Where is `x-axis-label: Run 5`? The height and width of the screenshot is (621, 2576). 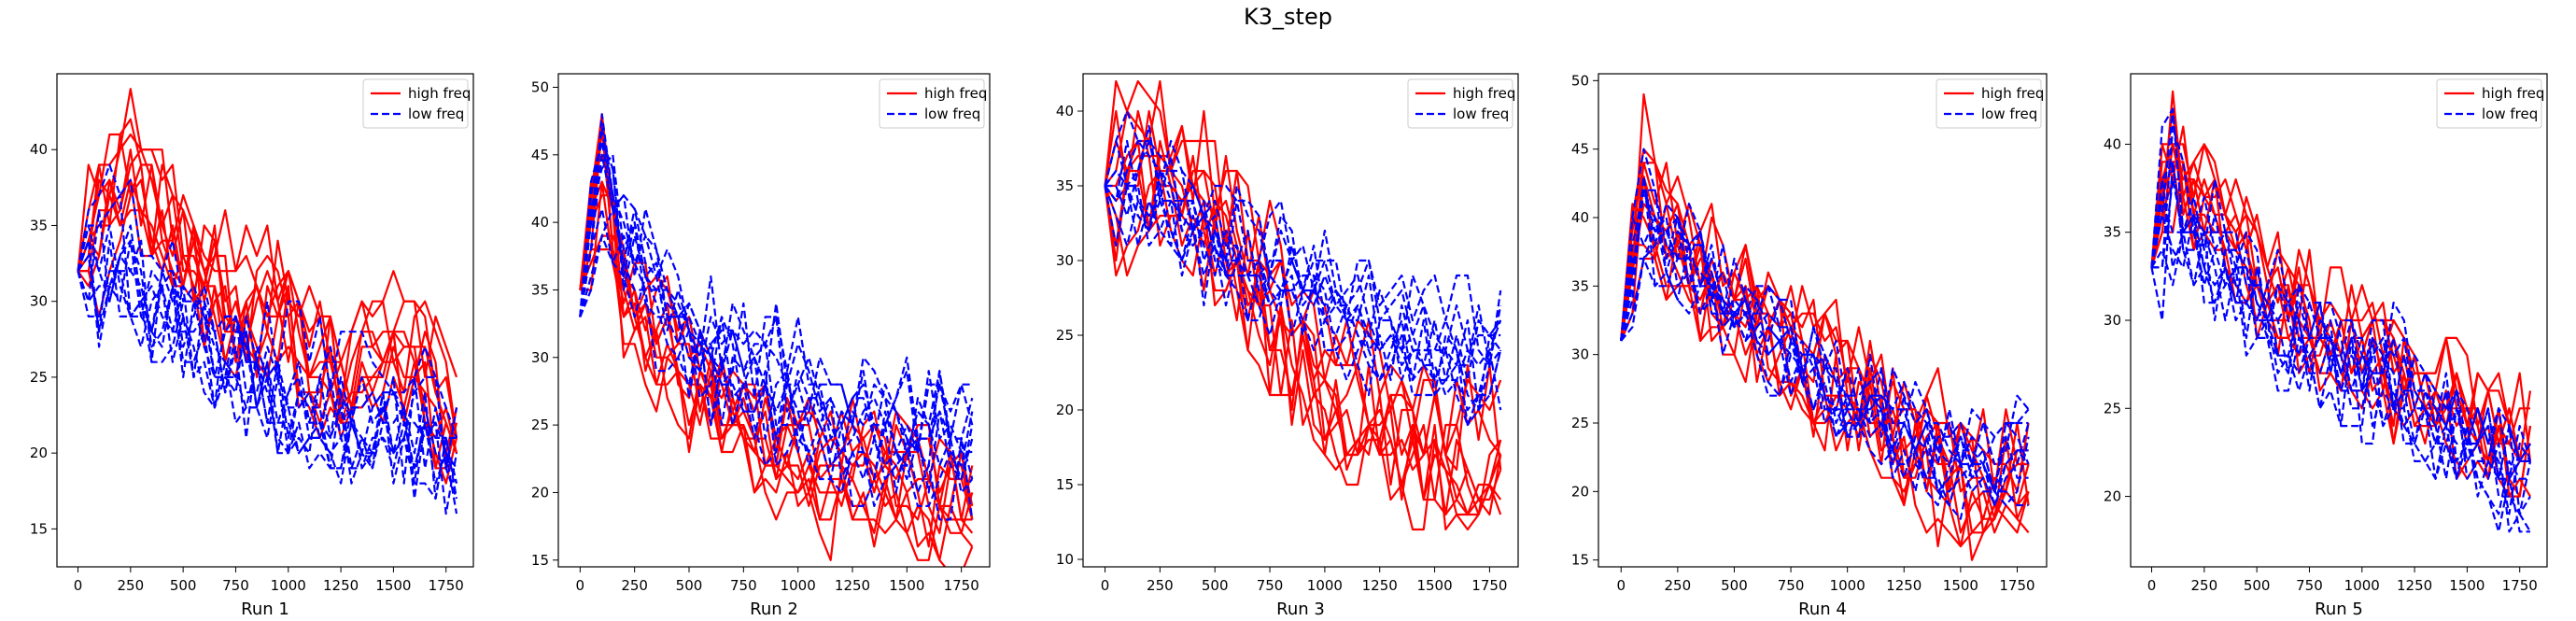
x-axis-label: Run 5 is located at coordinates (2339, 610).